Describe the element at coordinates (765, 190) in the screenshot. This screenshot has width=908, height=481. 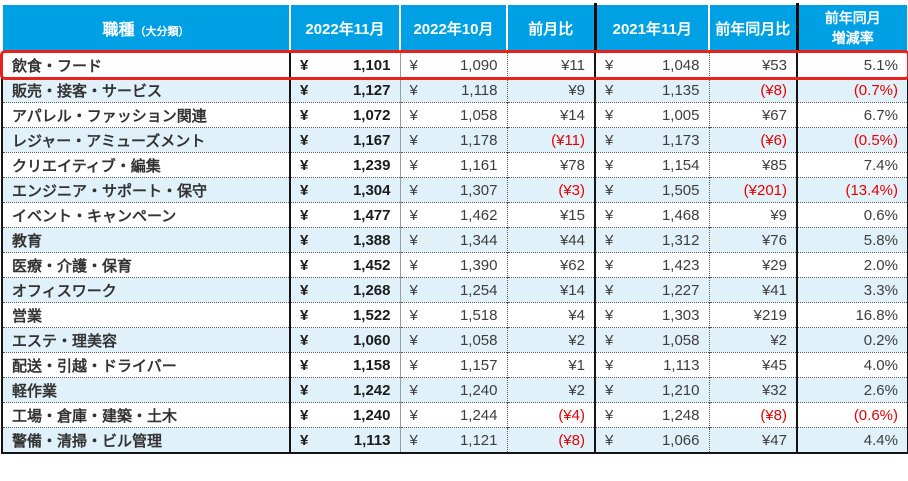
I see `diff-value: (¥201)` at that location.